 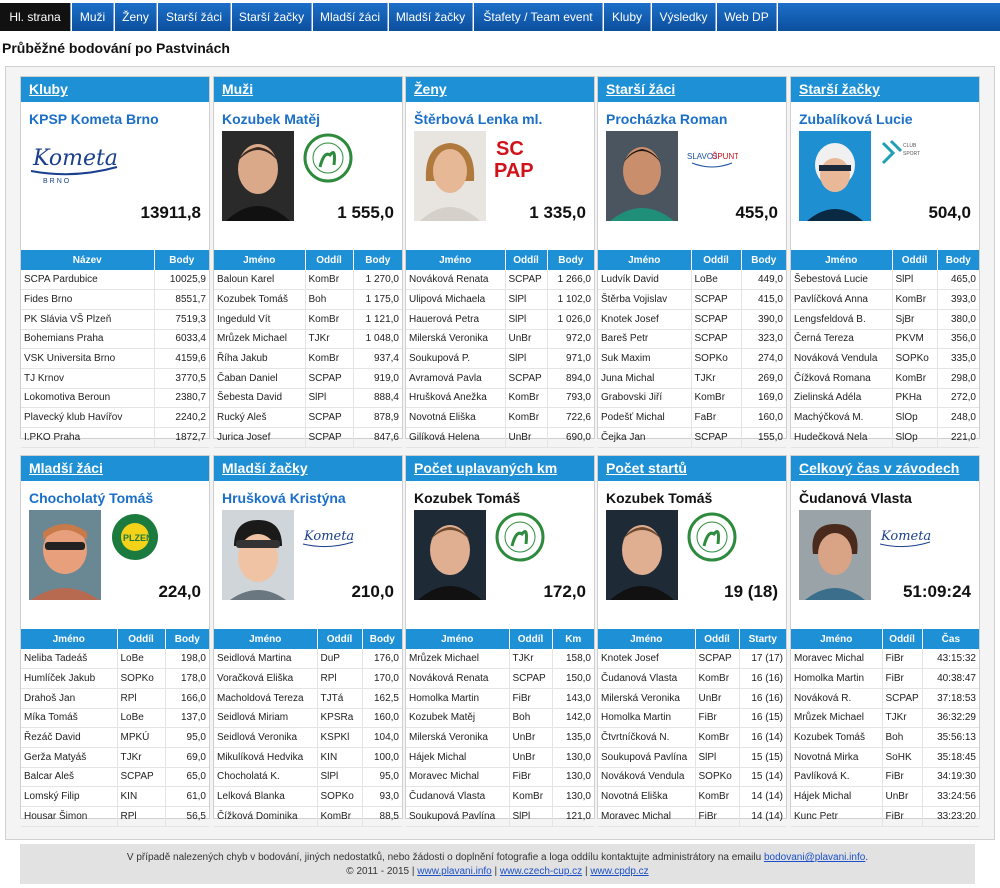 I want to click on cell-km: 130,0, so click(x=573, y=777).